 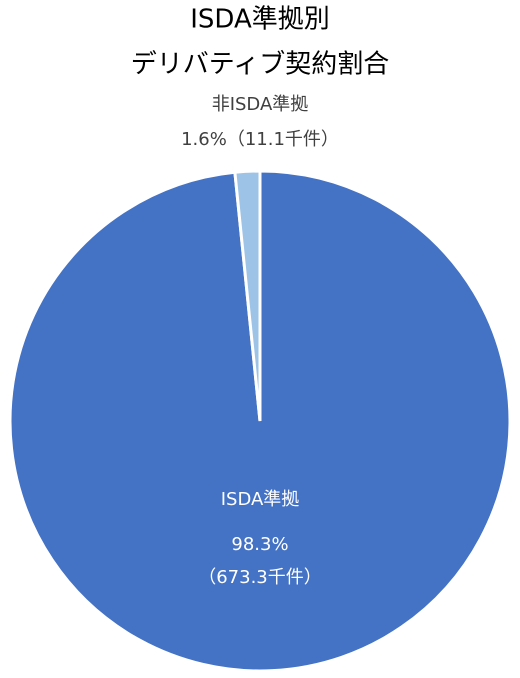 I want to click on pie-slice, so click(x=247, y=295).